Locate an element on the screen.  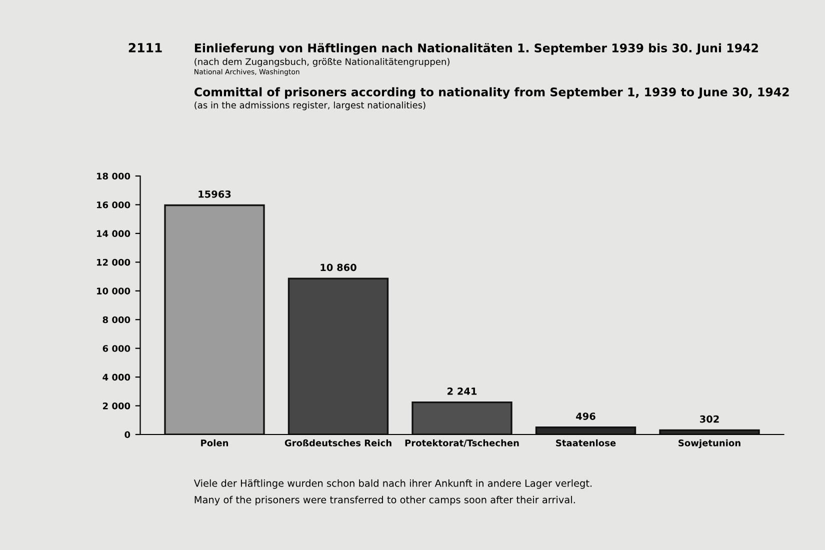
x-tick-label: Sowjetunion is located at coordinates (709, 443).